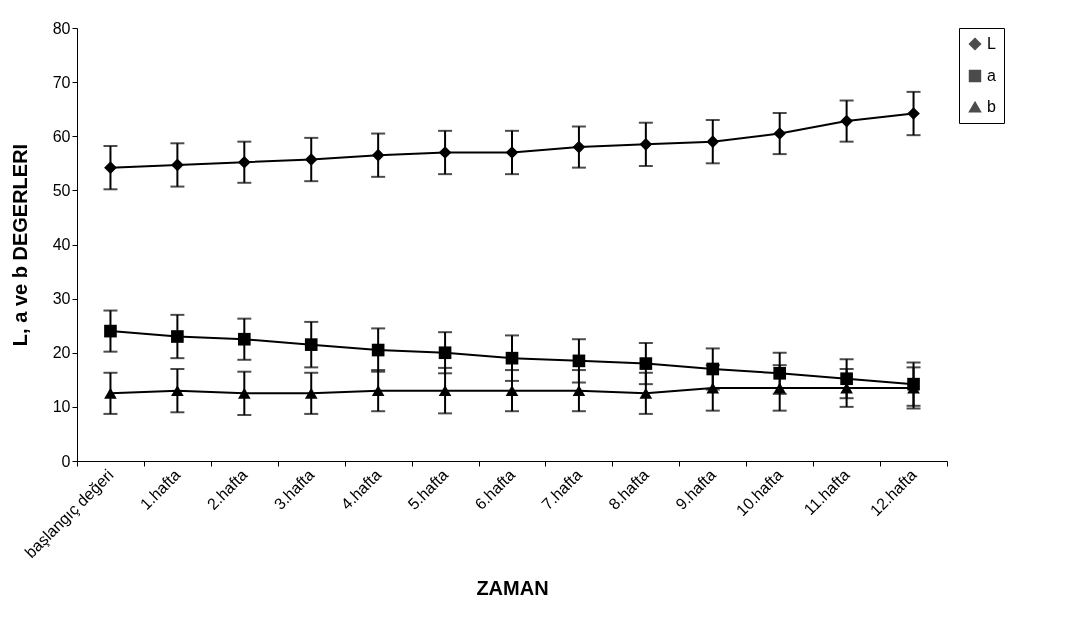  What do you see at coordinates (61, 190) in the screenshot?
I see `y-tick-label: 50` at bounding box center [61, 190].